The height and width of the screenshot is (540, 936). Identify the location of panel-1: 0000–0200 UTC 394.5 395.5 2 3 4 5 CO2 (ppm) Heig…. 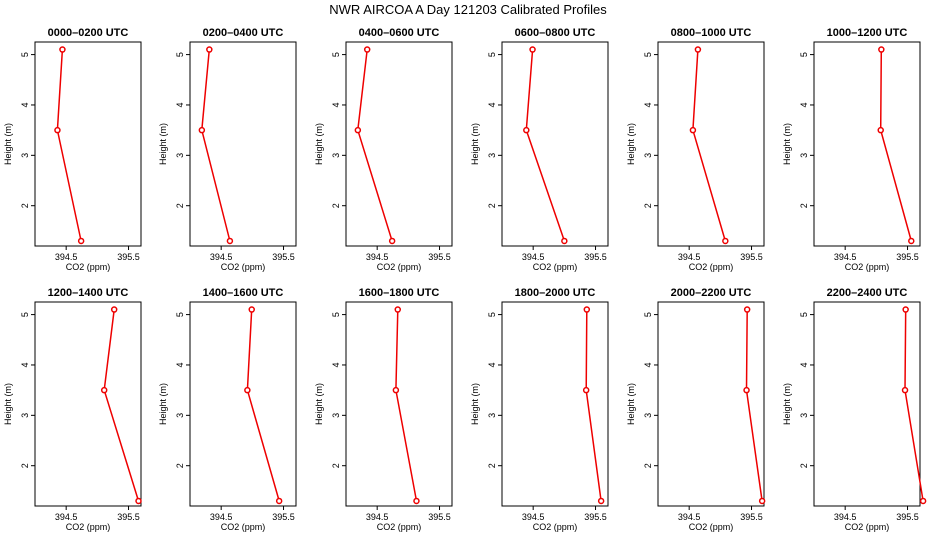
(72, 149).